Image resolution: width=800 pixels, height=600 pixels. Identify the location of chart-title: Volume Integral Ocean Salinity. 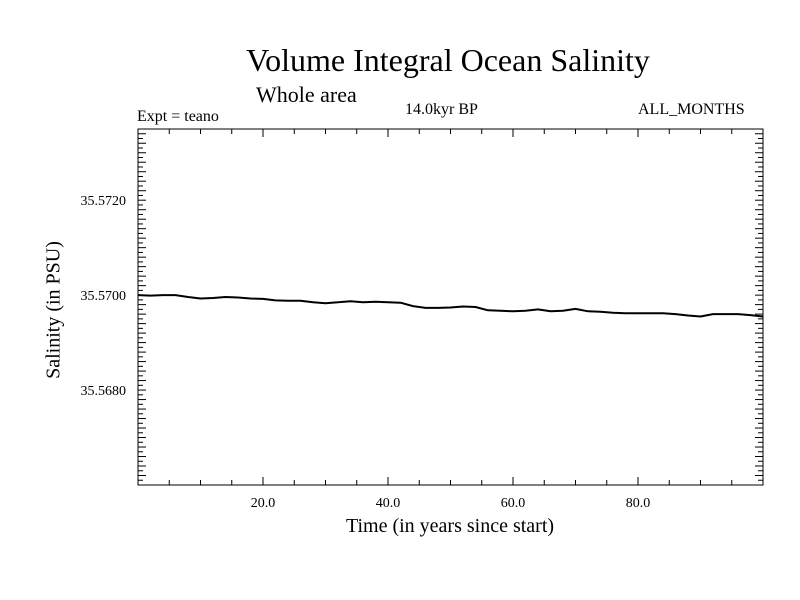
(448, 60).